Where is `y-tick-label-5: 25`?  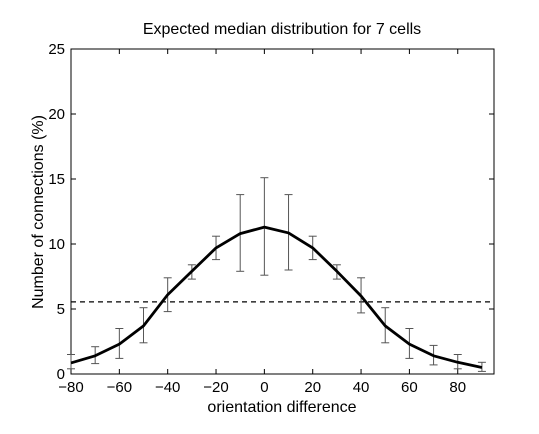
y-tick-label-5: 25 is located at coordinates (56, 49).